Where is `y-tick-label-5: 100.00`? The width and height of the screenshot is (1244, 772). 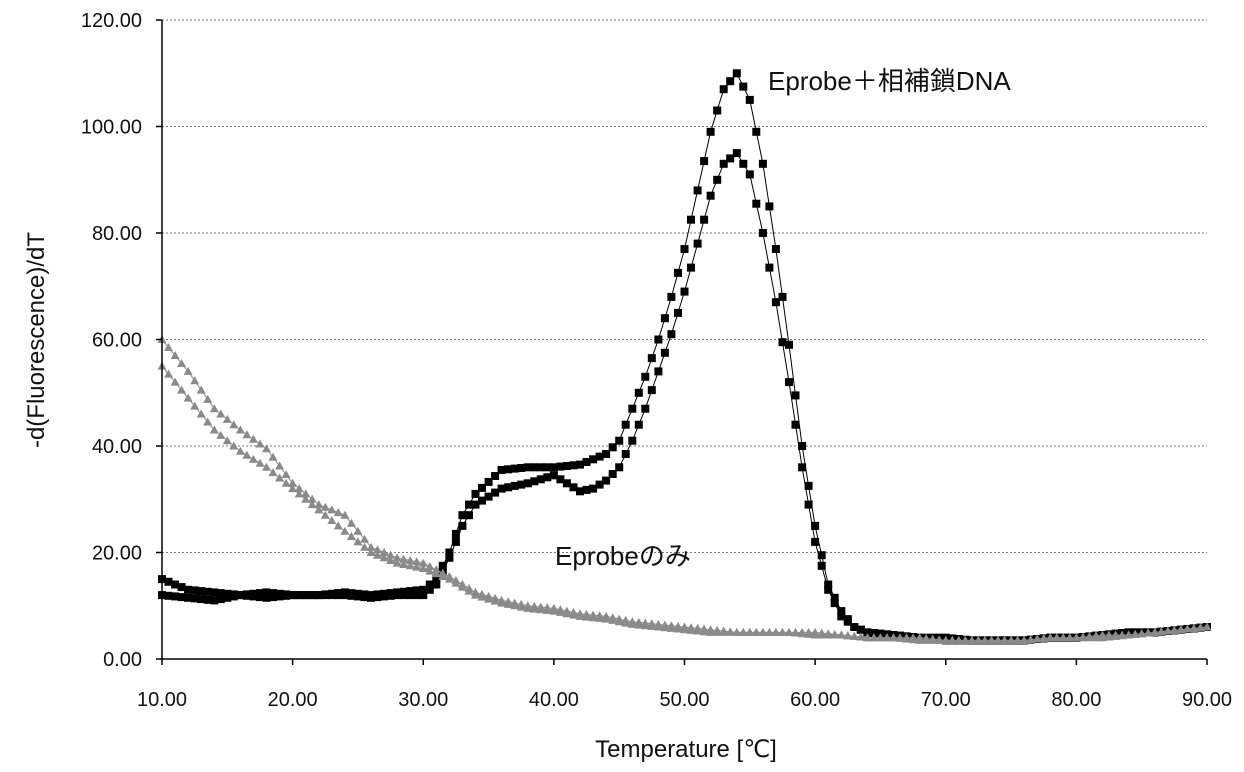 y-tick-label-5: 100.00 is located at coordinates (111, 128).